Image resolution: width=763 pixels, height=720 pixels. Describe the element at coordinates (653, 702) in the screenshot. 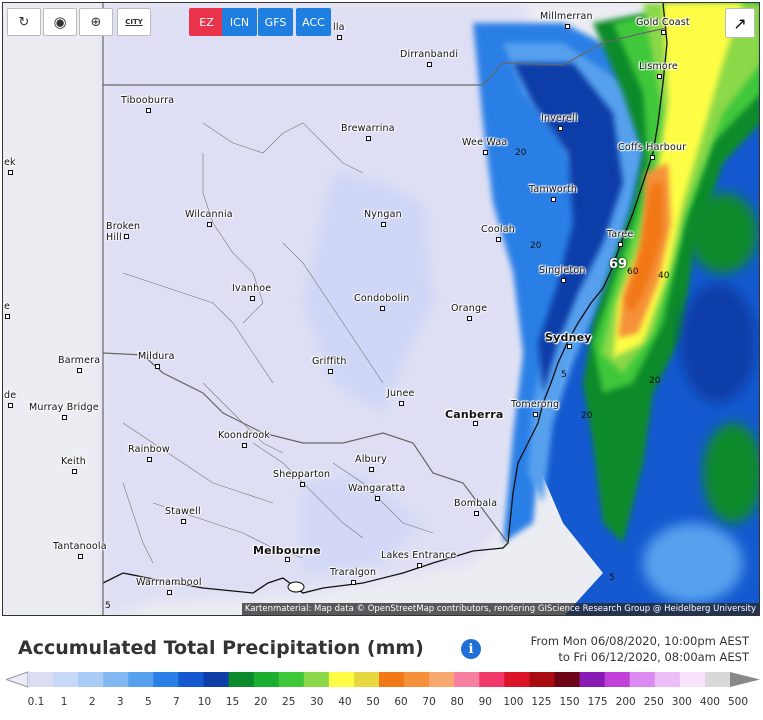

I see `legend-tick-label: 250` at that location.